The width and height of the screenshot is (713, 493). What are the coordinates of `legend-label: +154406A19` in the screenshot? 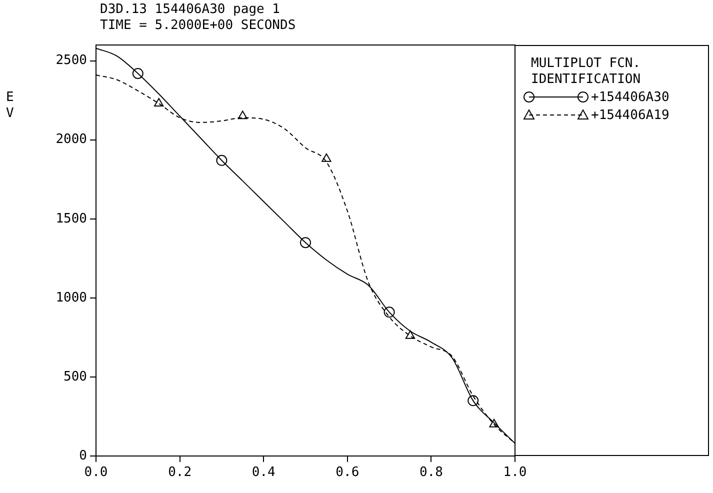 It's located at (630, 115).